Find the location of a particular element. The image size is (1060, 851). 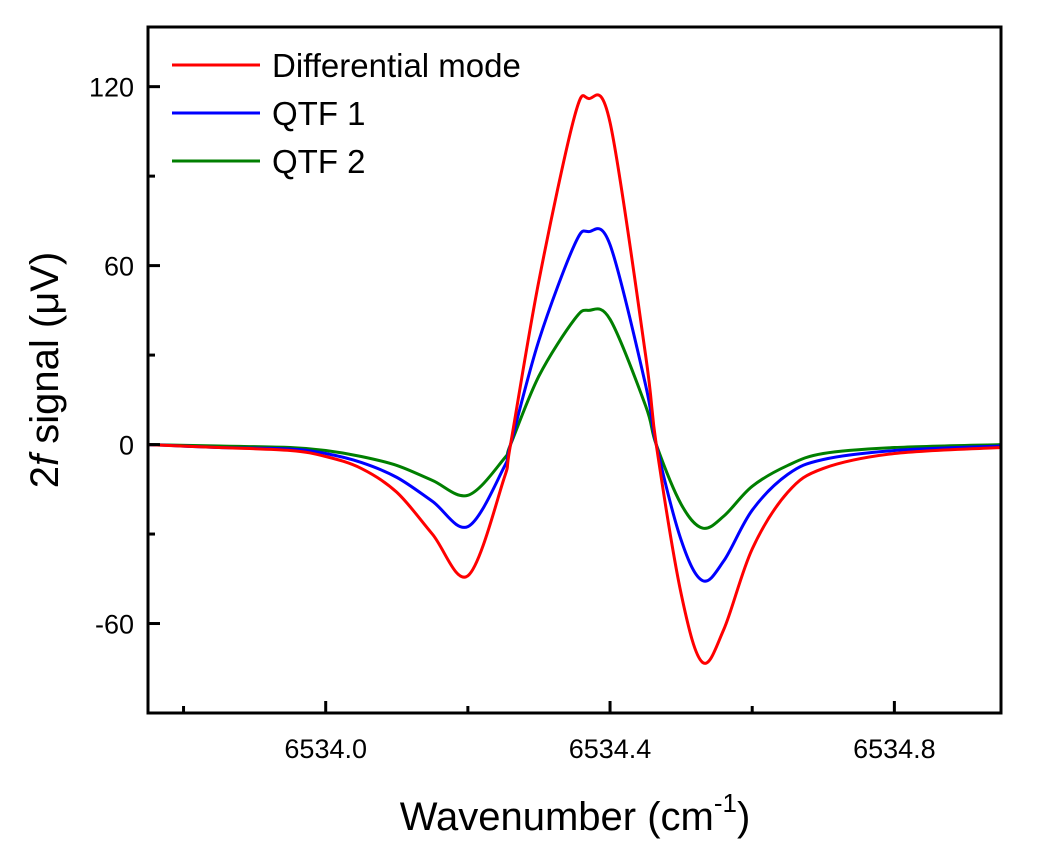

legend-label: QTF 2 is located at coordinates (319, 161).